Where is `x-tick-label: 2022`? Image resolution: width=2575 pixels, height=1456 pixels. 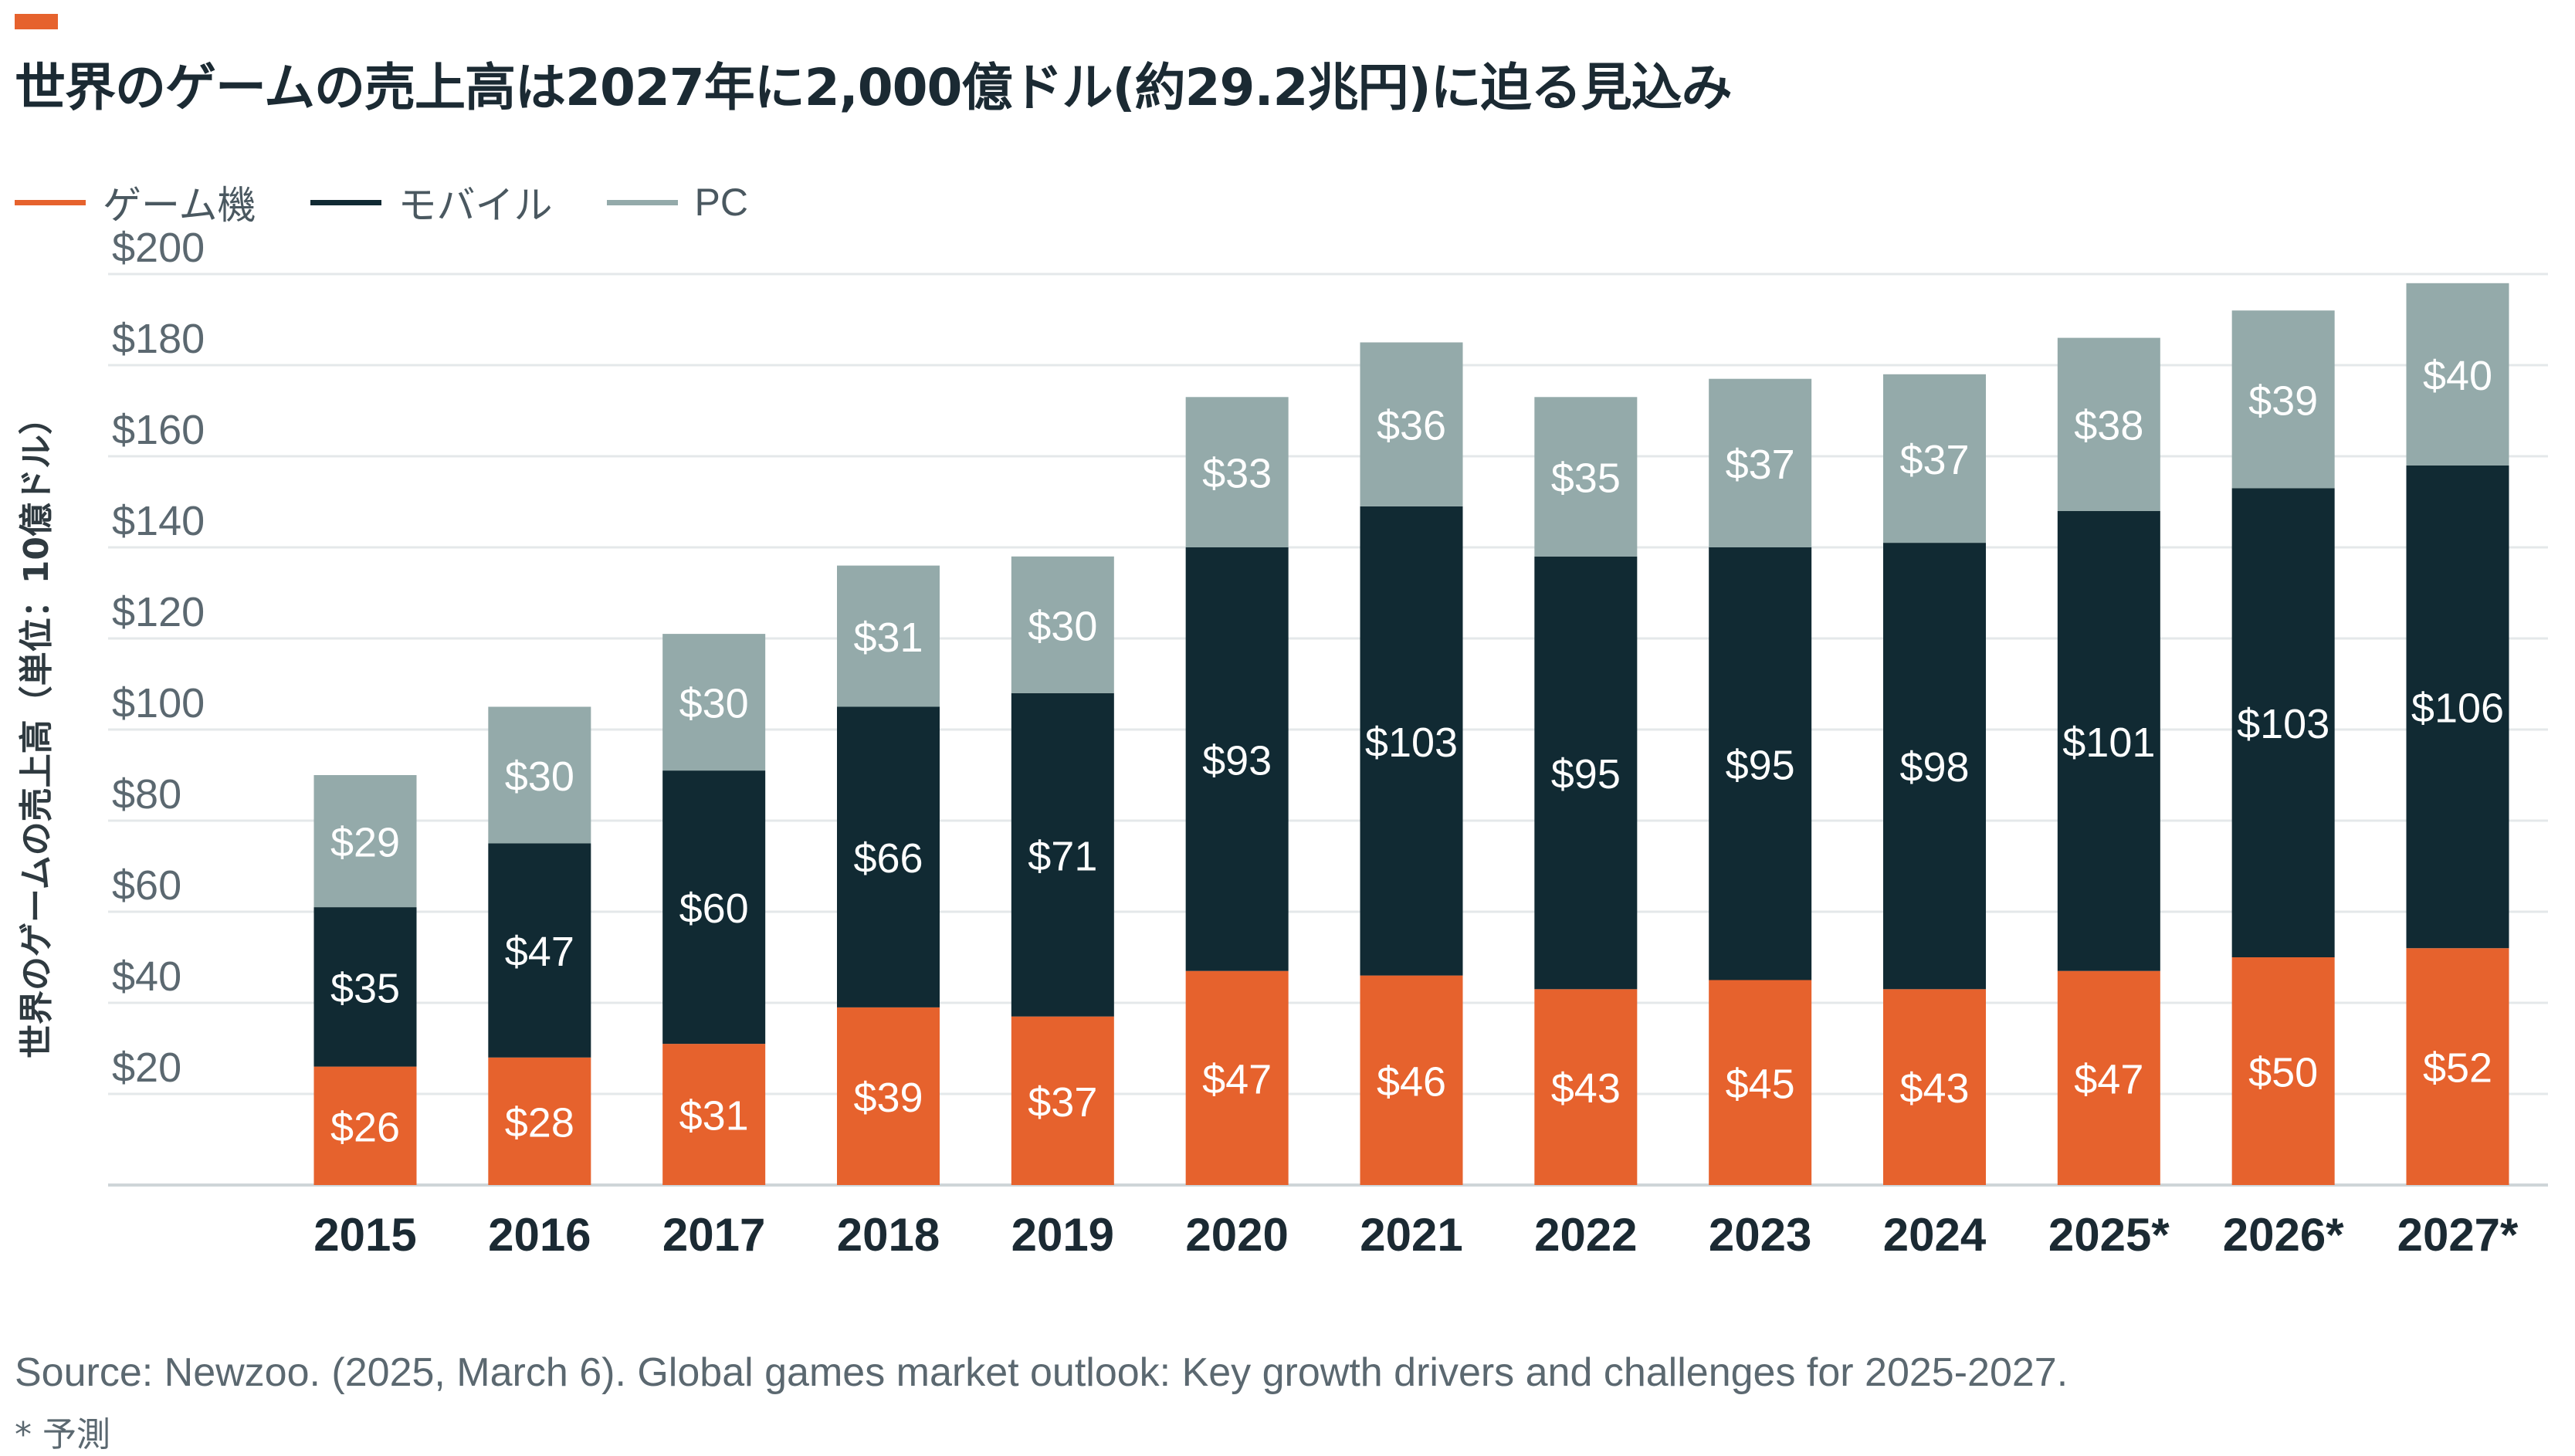 x-tick-label: 2022 is located at coordinates (1585, 1235).